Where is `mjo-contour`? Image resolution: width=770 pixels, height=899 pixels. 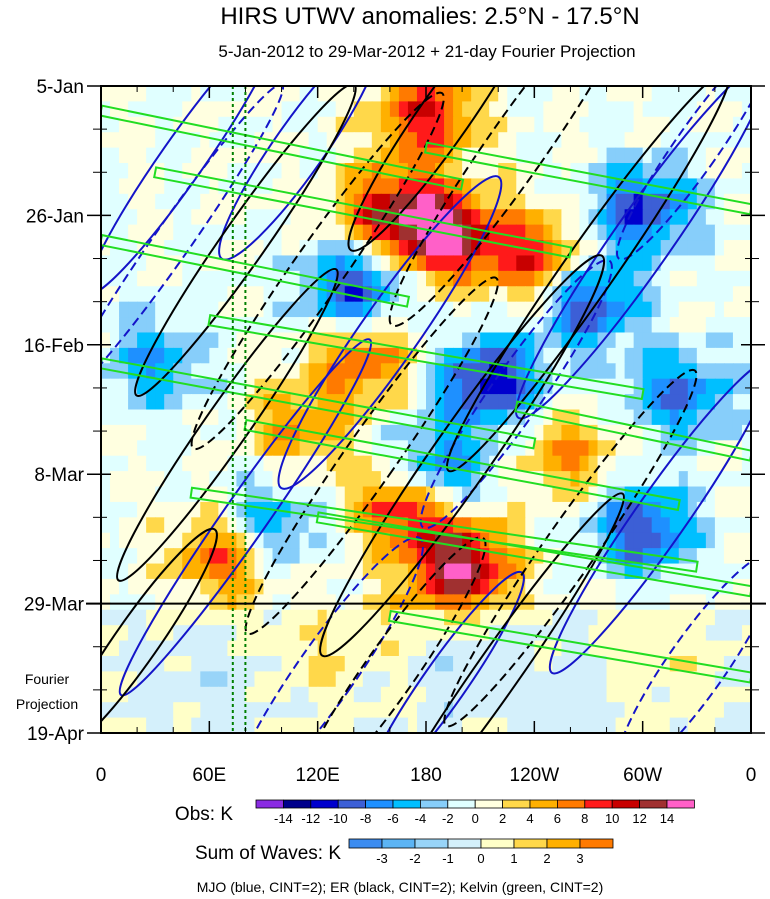
mjo-contour is located at coordinates (633, 253).